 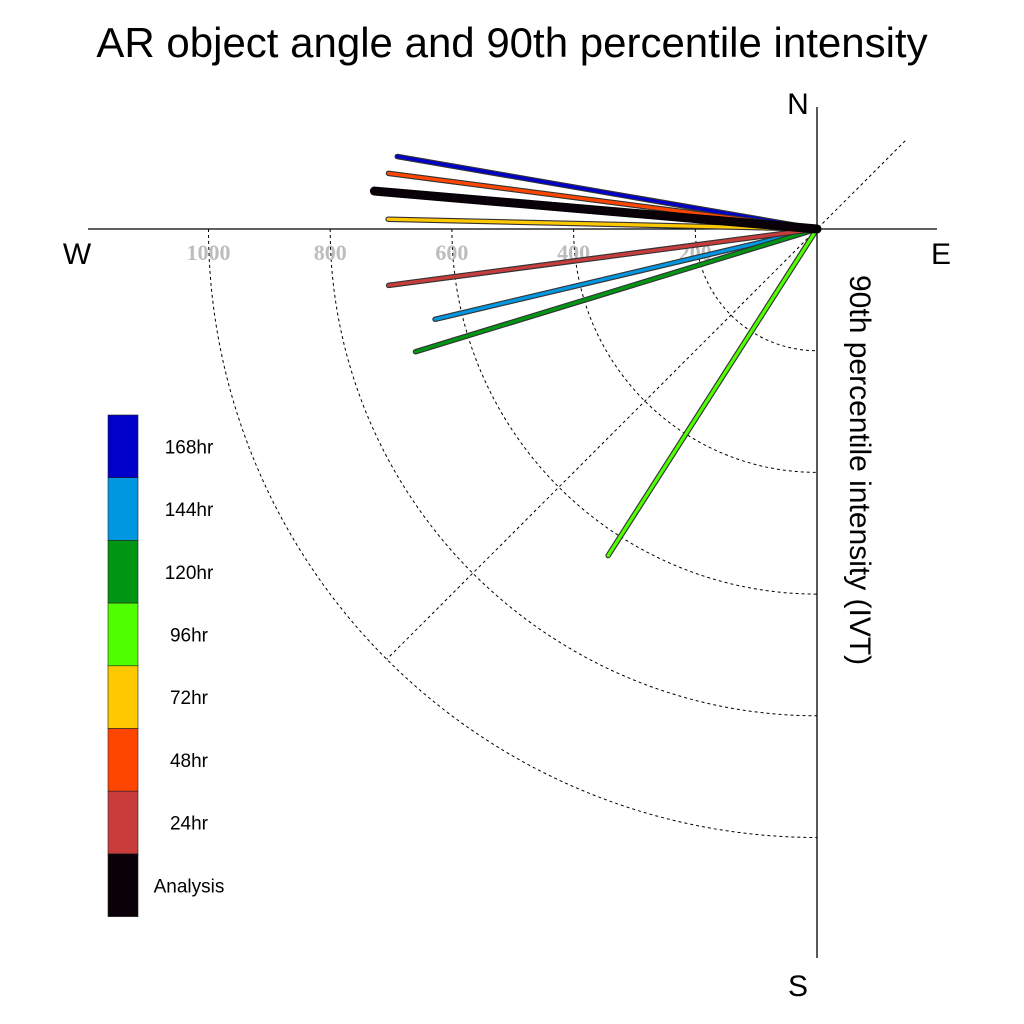 What do you see at coordinates (123, 697) in the screenshot?
I see `legend-swatch-72hr` at bounding box center [123, 697].